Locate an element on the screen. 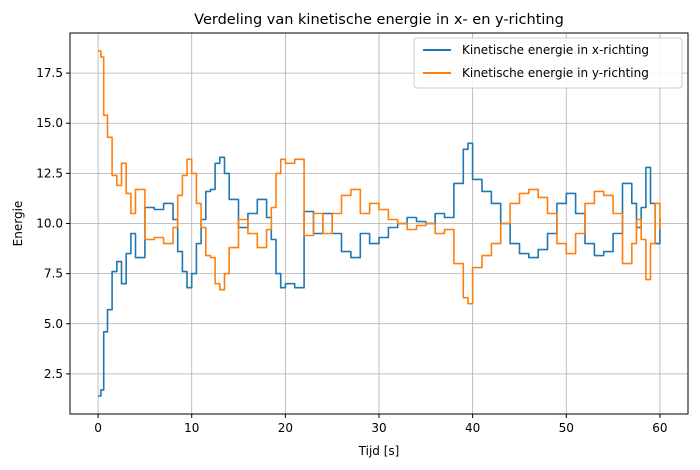 This screenshot has width=700, height=470. x-tick-label: 30 is located at coordinates (378, 428).